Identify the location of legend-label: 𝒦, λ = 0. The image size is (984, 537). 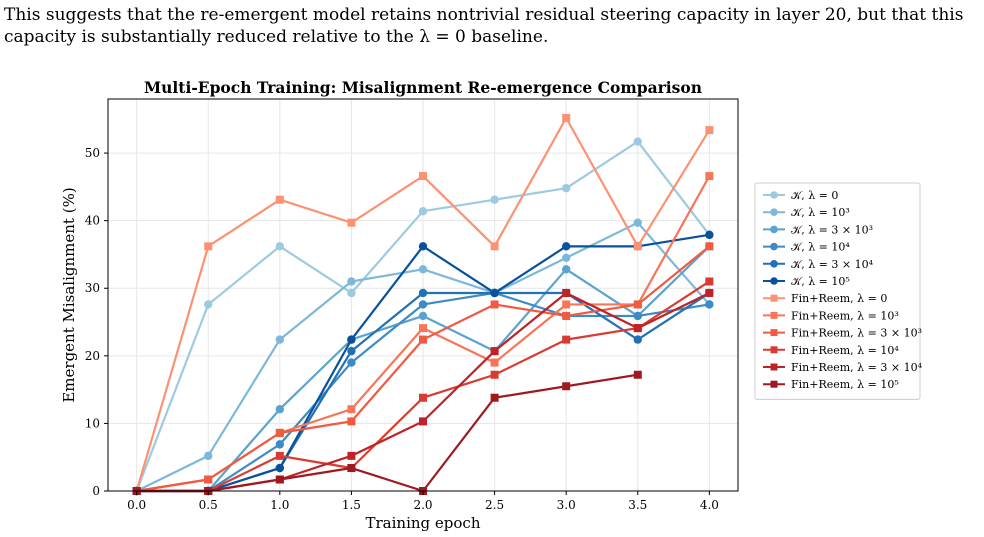
(814, 195).